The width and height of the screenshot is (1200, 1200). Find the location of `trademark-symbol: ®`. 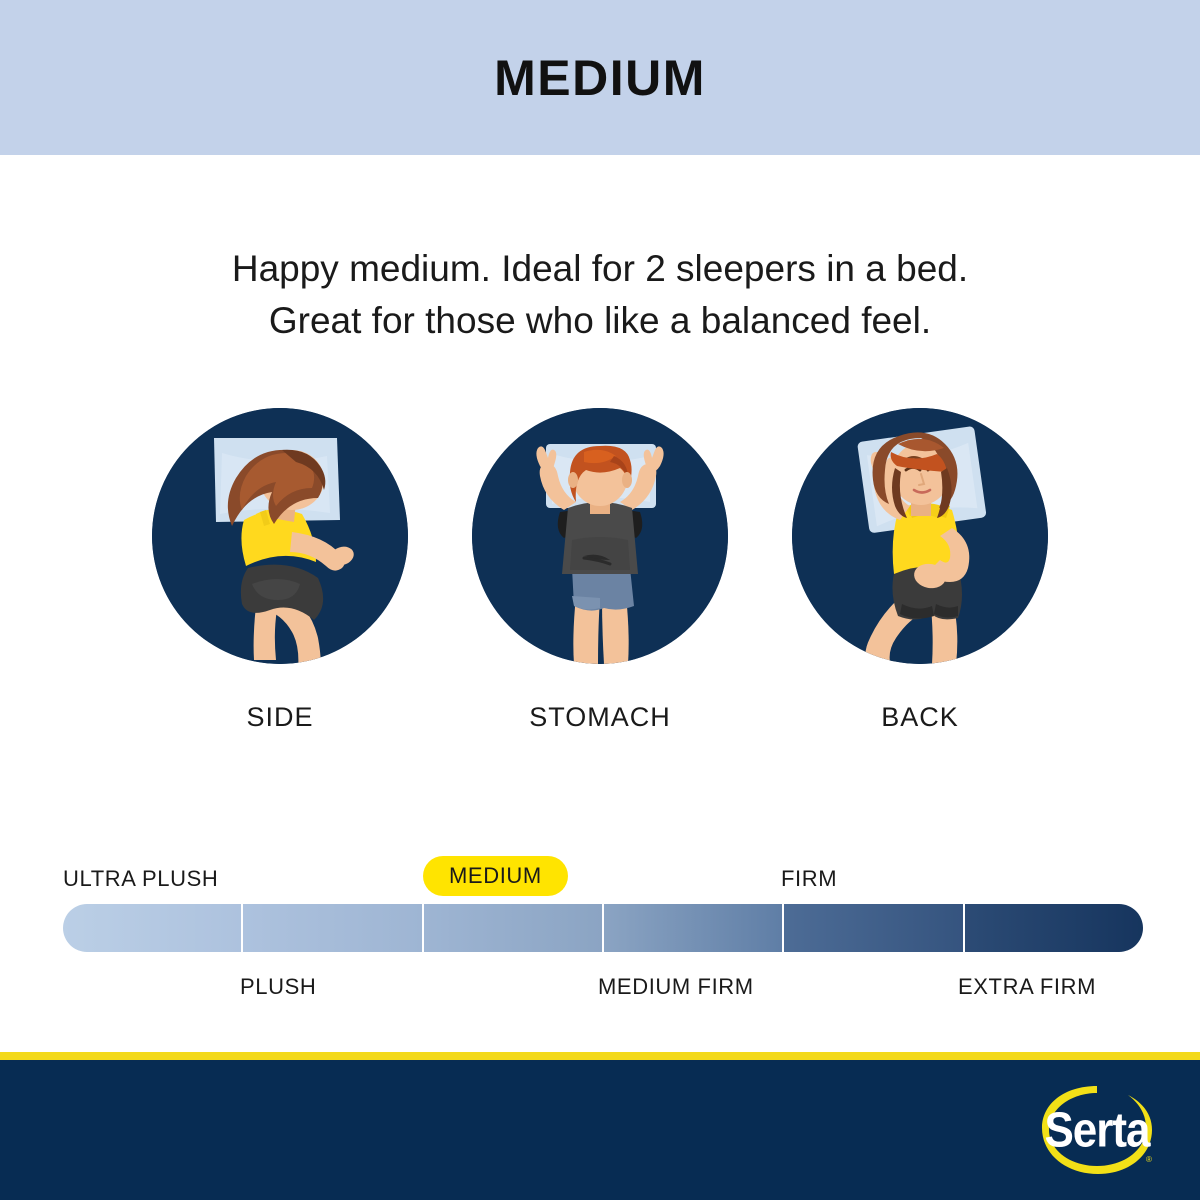

trademark-symbol: ® is located at coordinates (1149, 1159).